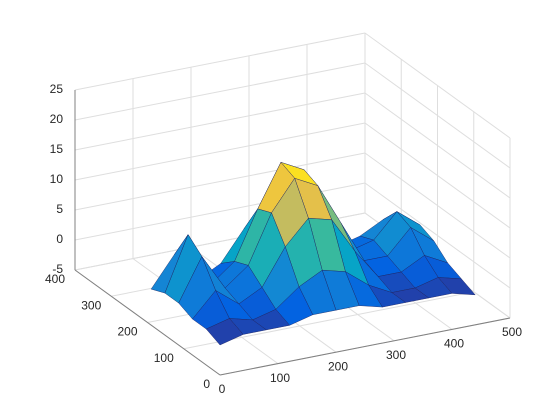 The height and width of the screenshot is (420, 560). Describe the element at coordinates (164, 358) in the screenshot. I see `y-tick-label: 100` at that location.